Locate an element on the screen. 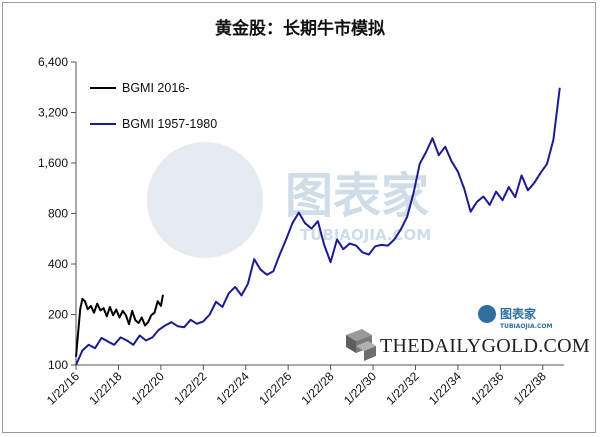 This screenshot has width=600, height=437. gold-bars-icon is located at coordinates (361, 345).